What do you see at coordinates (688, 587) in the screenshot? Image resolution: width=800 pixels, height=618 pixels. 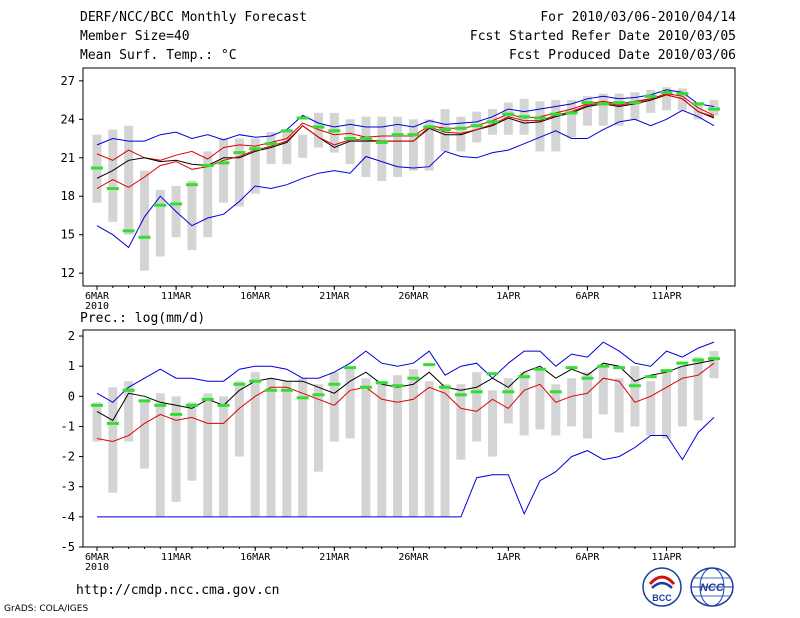 I see `agency-logos: BCC NCC` at bounding box center [688, 587].